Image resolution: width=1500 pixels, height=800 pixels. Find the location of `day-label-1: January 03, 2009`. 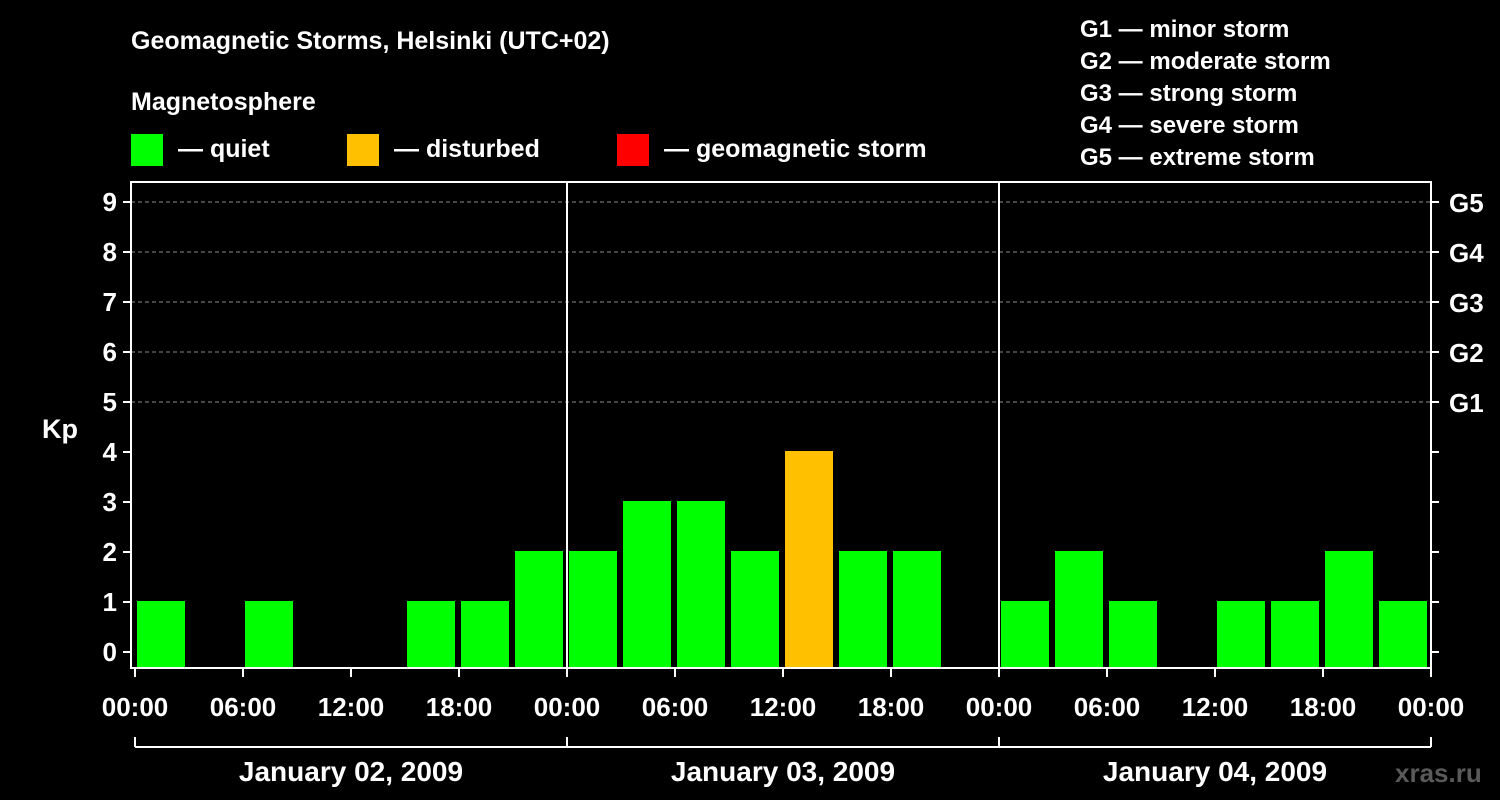

day-label-1: January 03, 2009 is located at coordinates (783, 771).